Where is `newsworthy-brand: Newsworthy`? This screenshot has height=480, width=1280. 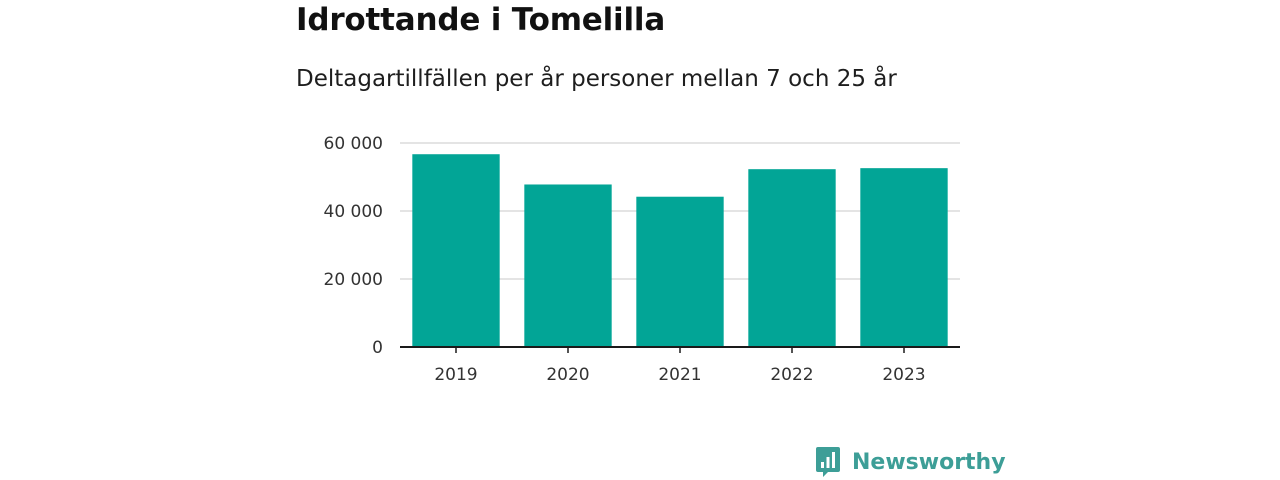
newsworthy-brand: Newsworthy is located at coordinates (910, 462).